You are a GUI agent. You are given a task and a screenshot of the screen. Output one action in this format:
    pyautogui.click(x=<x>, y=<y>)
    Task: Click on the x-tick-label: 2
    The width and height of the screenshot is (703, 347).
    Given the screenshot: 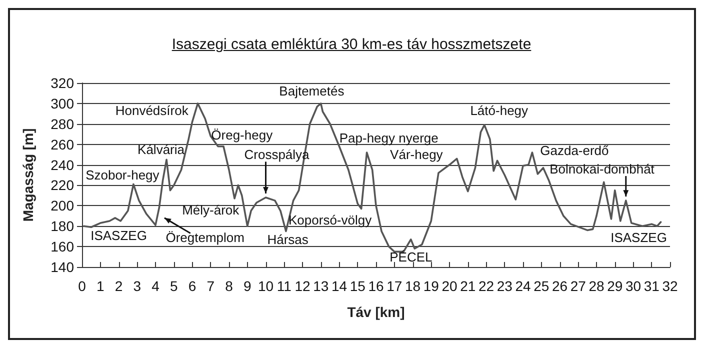 What is the action you would take?
    pyautogui.click(x=118, y=286)
    